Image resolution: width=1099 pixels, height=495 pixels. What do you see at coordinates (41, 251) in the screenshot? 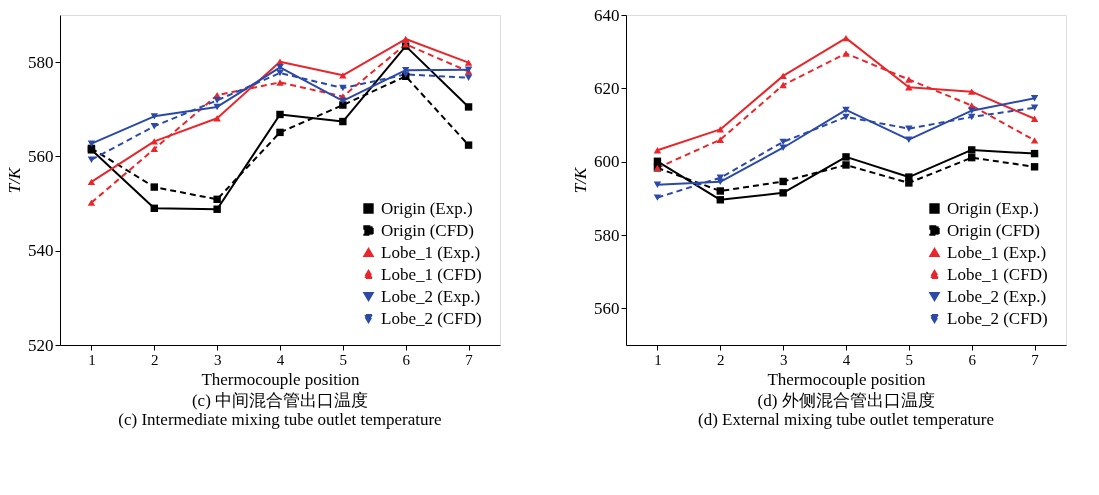
I see `y-tick-label: 540` at bounding box center [41, 251].